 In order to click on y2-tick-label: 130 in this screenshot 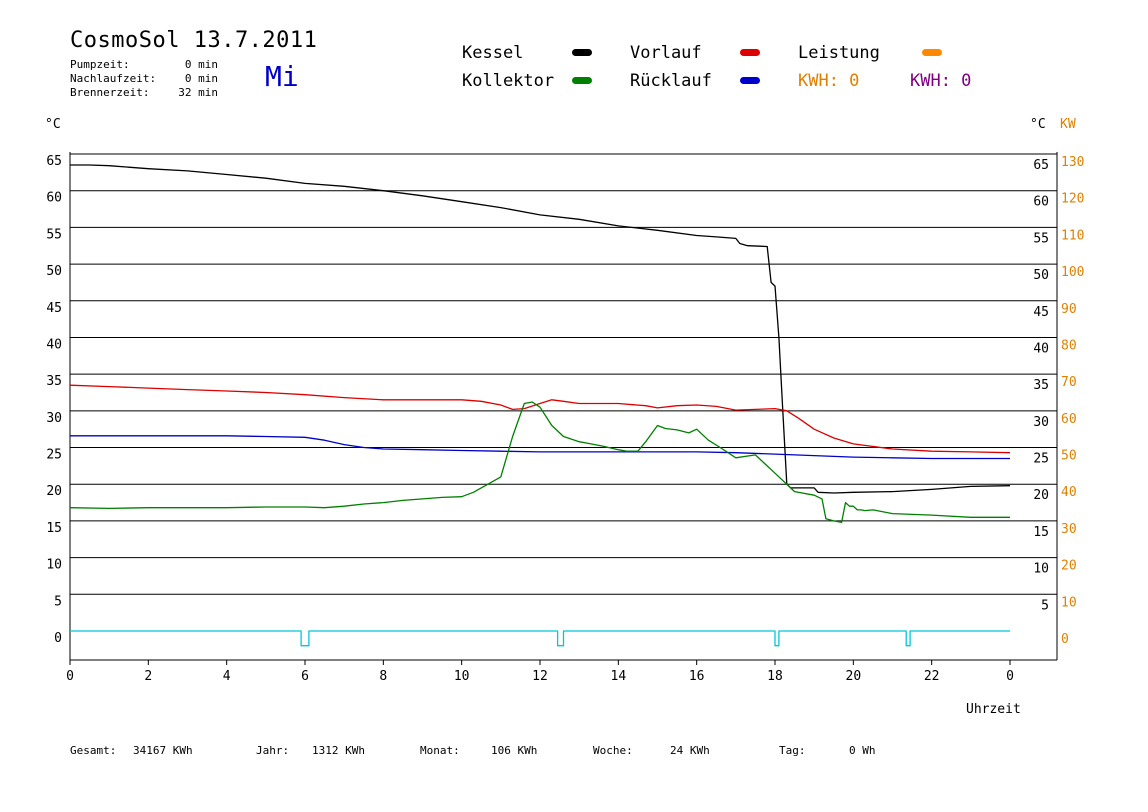, I will do `click(1072, 162)`.